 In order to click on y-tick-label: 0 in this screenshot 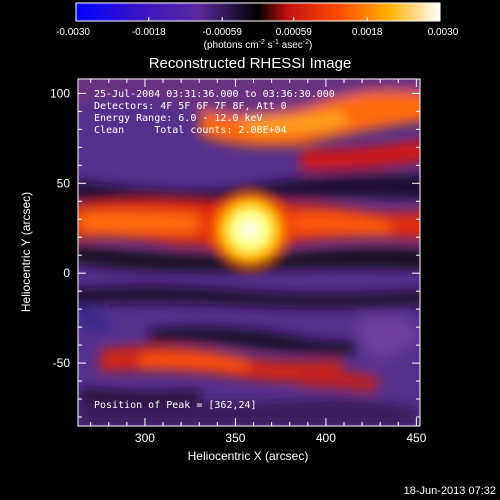, I will do `click(66, 273)`.